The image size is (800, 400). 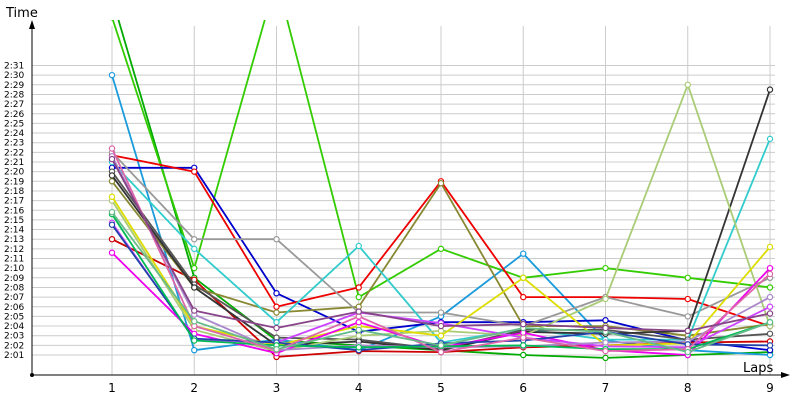 I want to click on y-tick-label: 2:20, so click(x=14, y=173).